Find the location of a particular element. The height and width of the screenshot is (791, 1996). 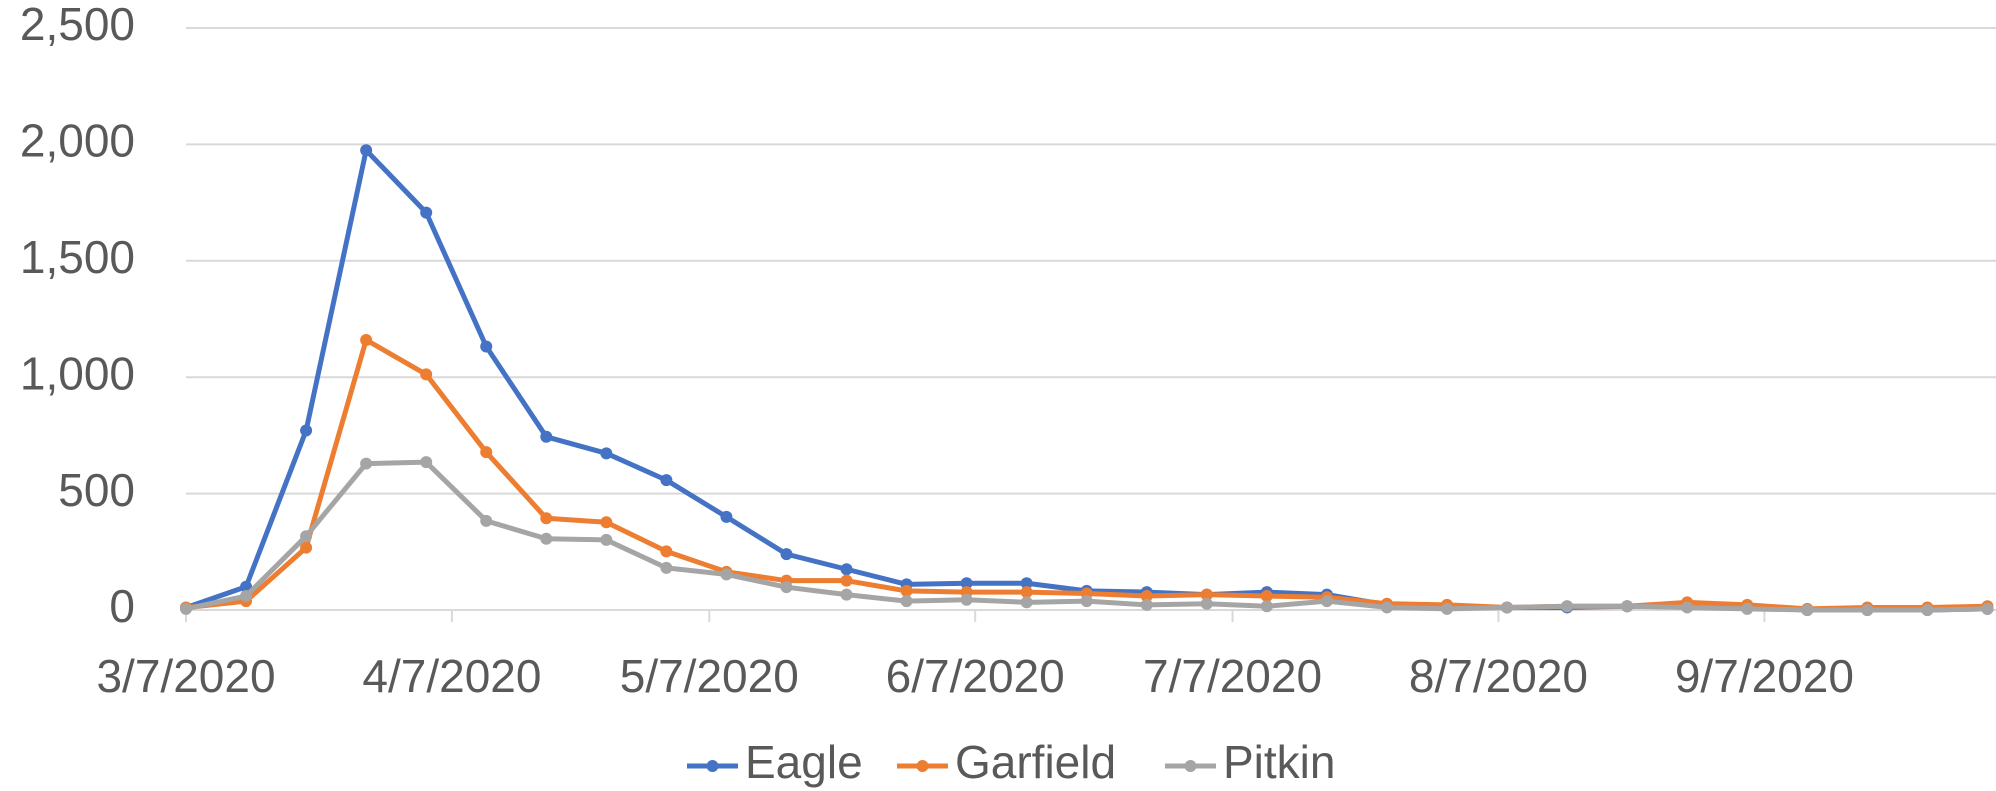

legend-label: Pitkin is located at coordinates (1279, 762).